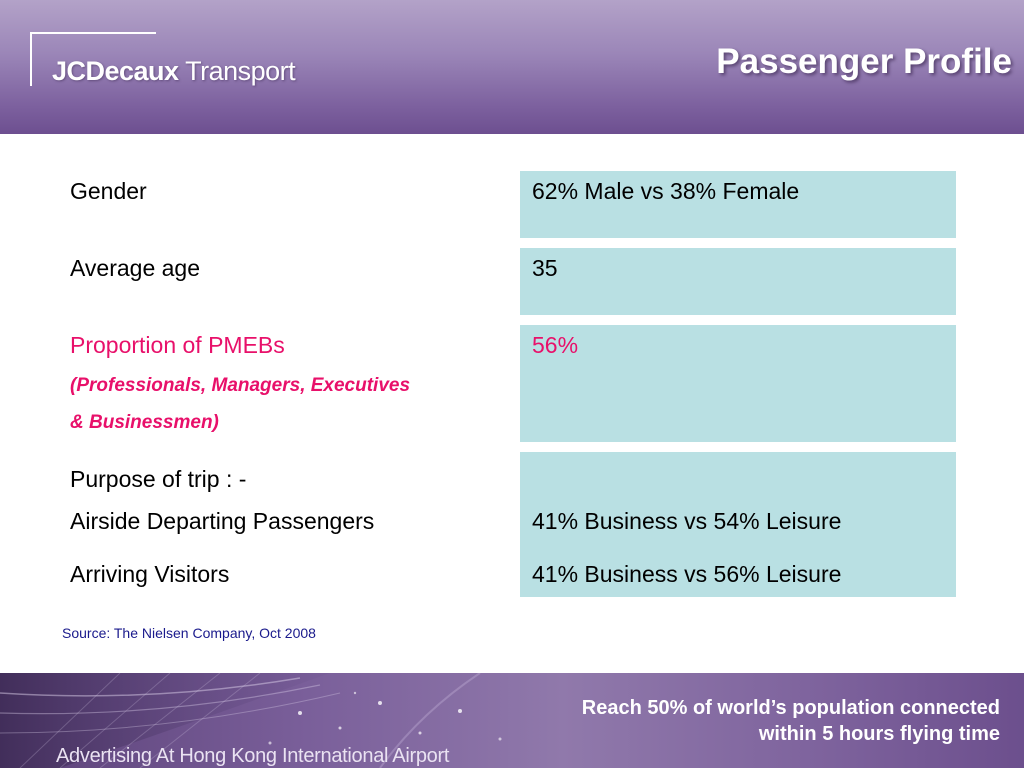 This screenshot has width=1024, height=768. What do you see at coordinates (738, 383) in the screenshot?
I see `pmebs-value-cell` at bounding box center [738, 383].